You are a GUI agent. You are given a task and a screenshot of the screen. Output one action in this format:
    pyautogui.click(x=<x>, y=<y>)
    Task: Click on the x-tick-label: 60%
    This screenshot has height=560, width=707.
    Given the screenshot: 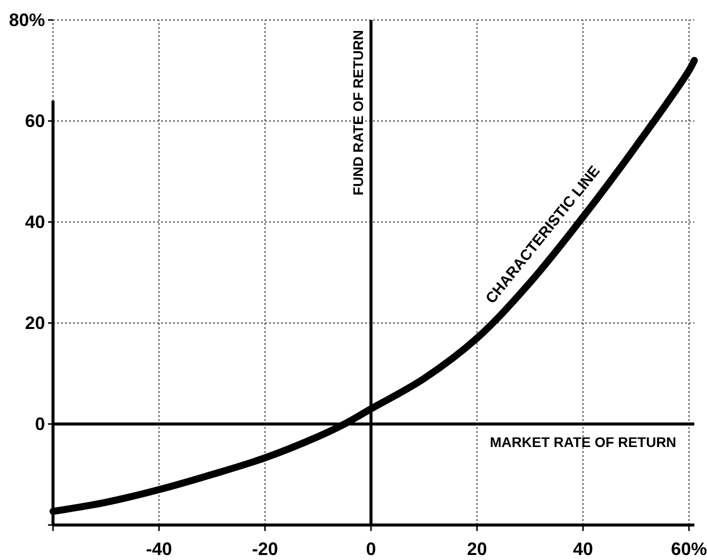 What is the action you would take?
    pyautogui.click(x=688, y=549)
    